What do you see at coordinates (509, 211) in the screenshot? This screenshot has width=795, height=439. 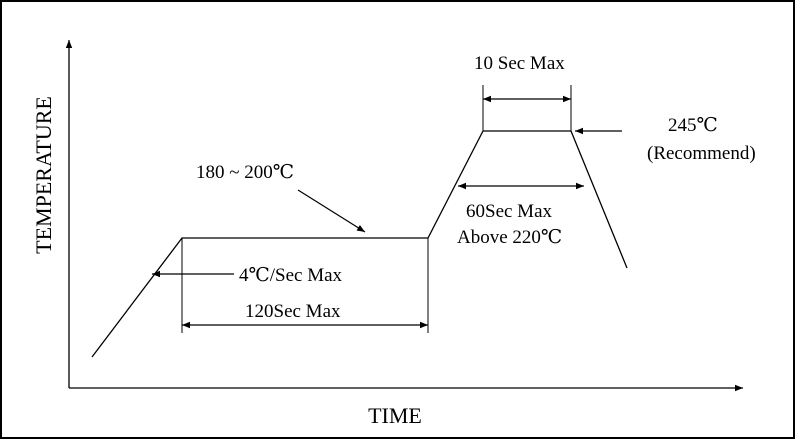 I see `reflow-time-label: 60Sec Max` at bounding box center [509, 211].